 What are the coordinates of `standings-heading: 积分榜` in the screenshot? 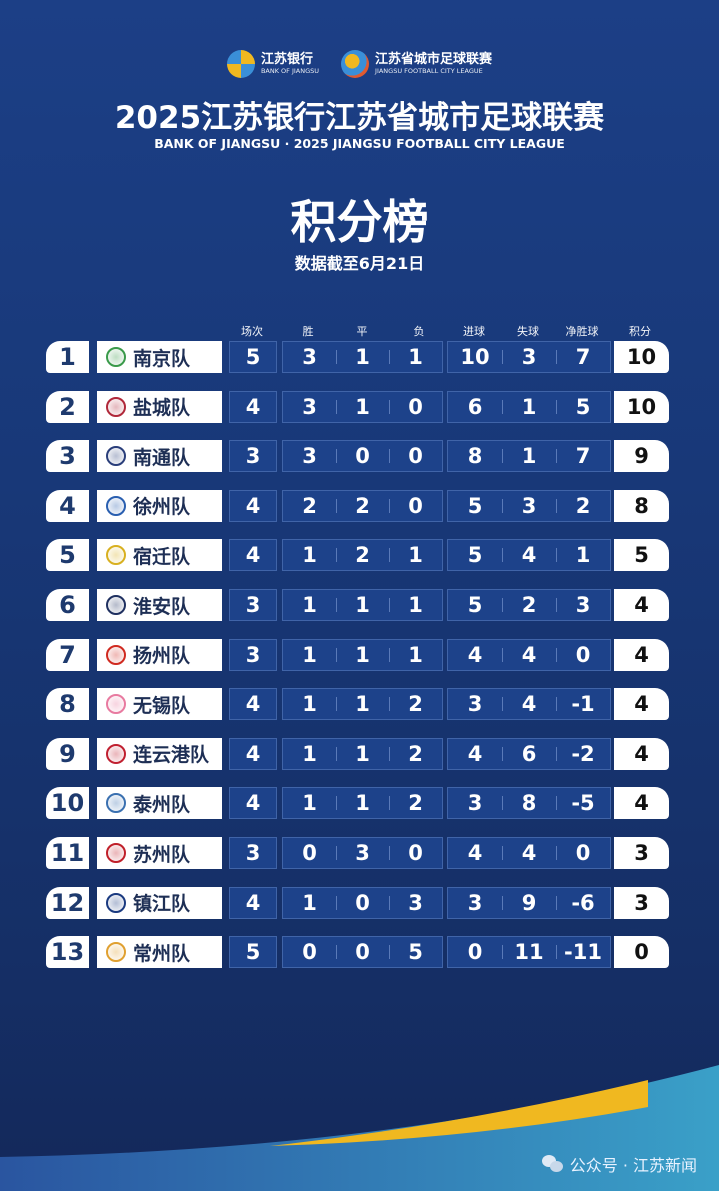 It's located at (359, 222).